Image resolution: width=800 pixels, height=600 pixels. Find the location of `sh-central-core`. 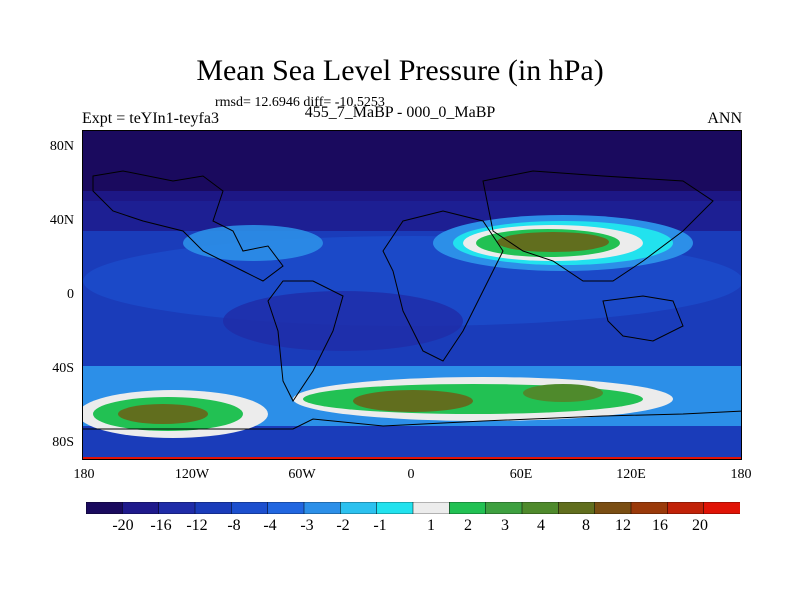

sh-central-core is located at coordinates (413, 401).